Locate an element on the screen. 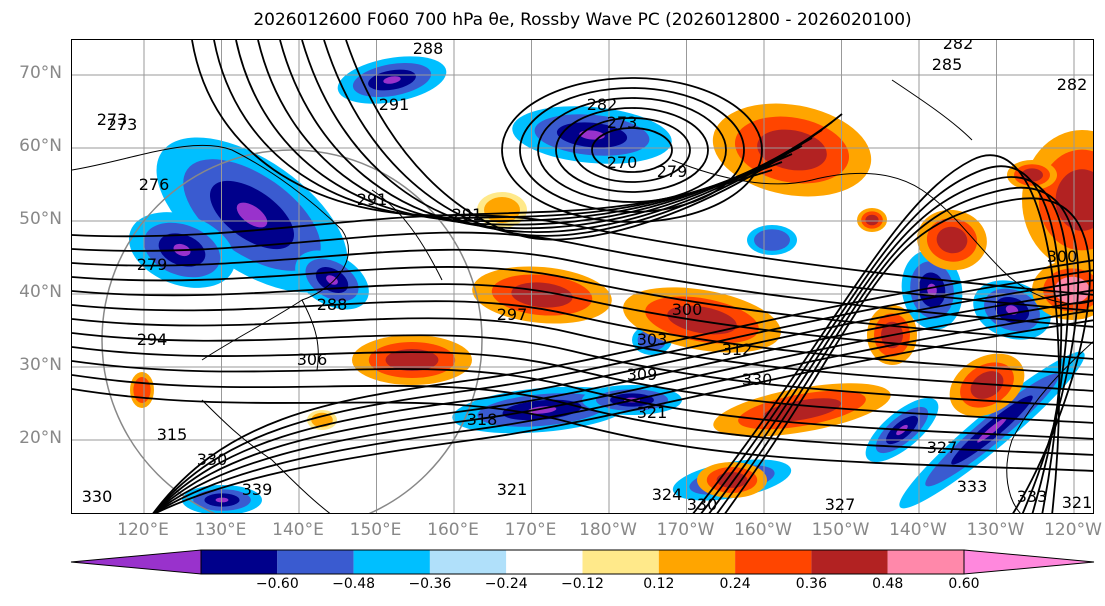 The image size is (1105, 606). contour-label: 288 is located at coordinates (428, 49).